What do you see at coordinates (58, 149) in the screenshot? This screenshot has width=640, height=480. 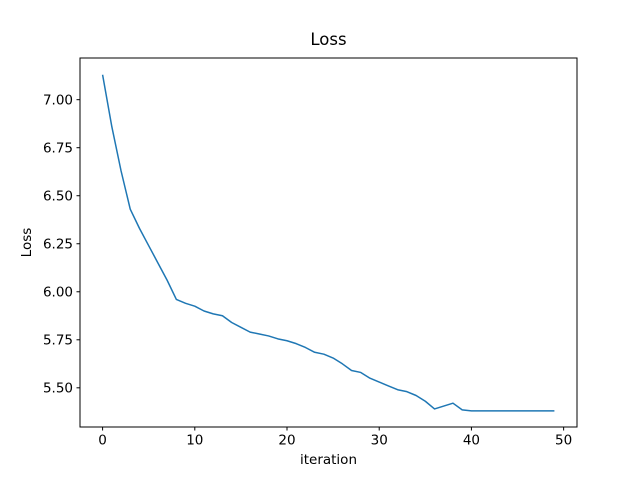 I see `y-tick-label: 6.75` at bounding box center [58, 149].